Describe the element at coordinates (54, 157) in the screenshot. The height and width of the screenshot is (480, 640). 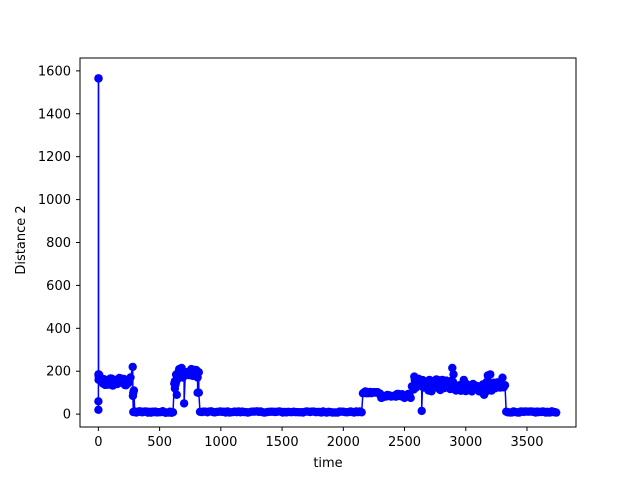
I see `y-tick-label: 1200` at that location.